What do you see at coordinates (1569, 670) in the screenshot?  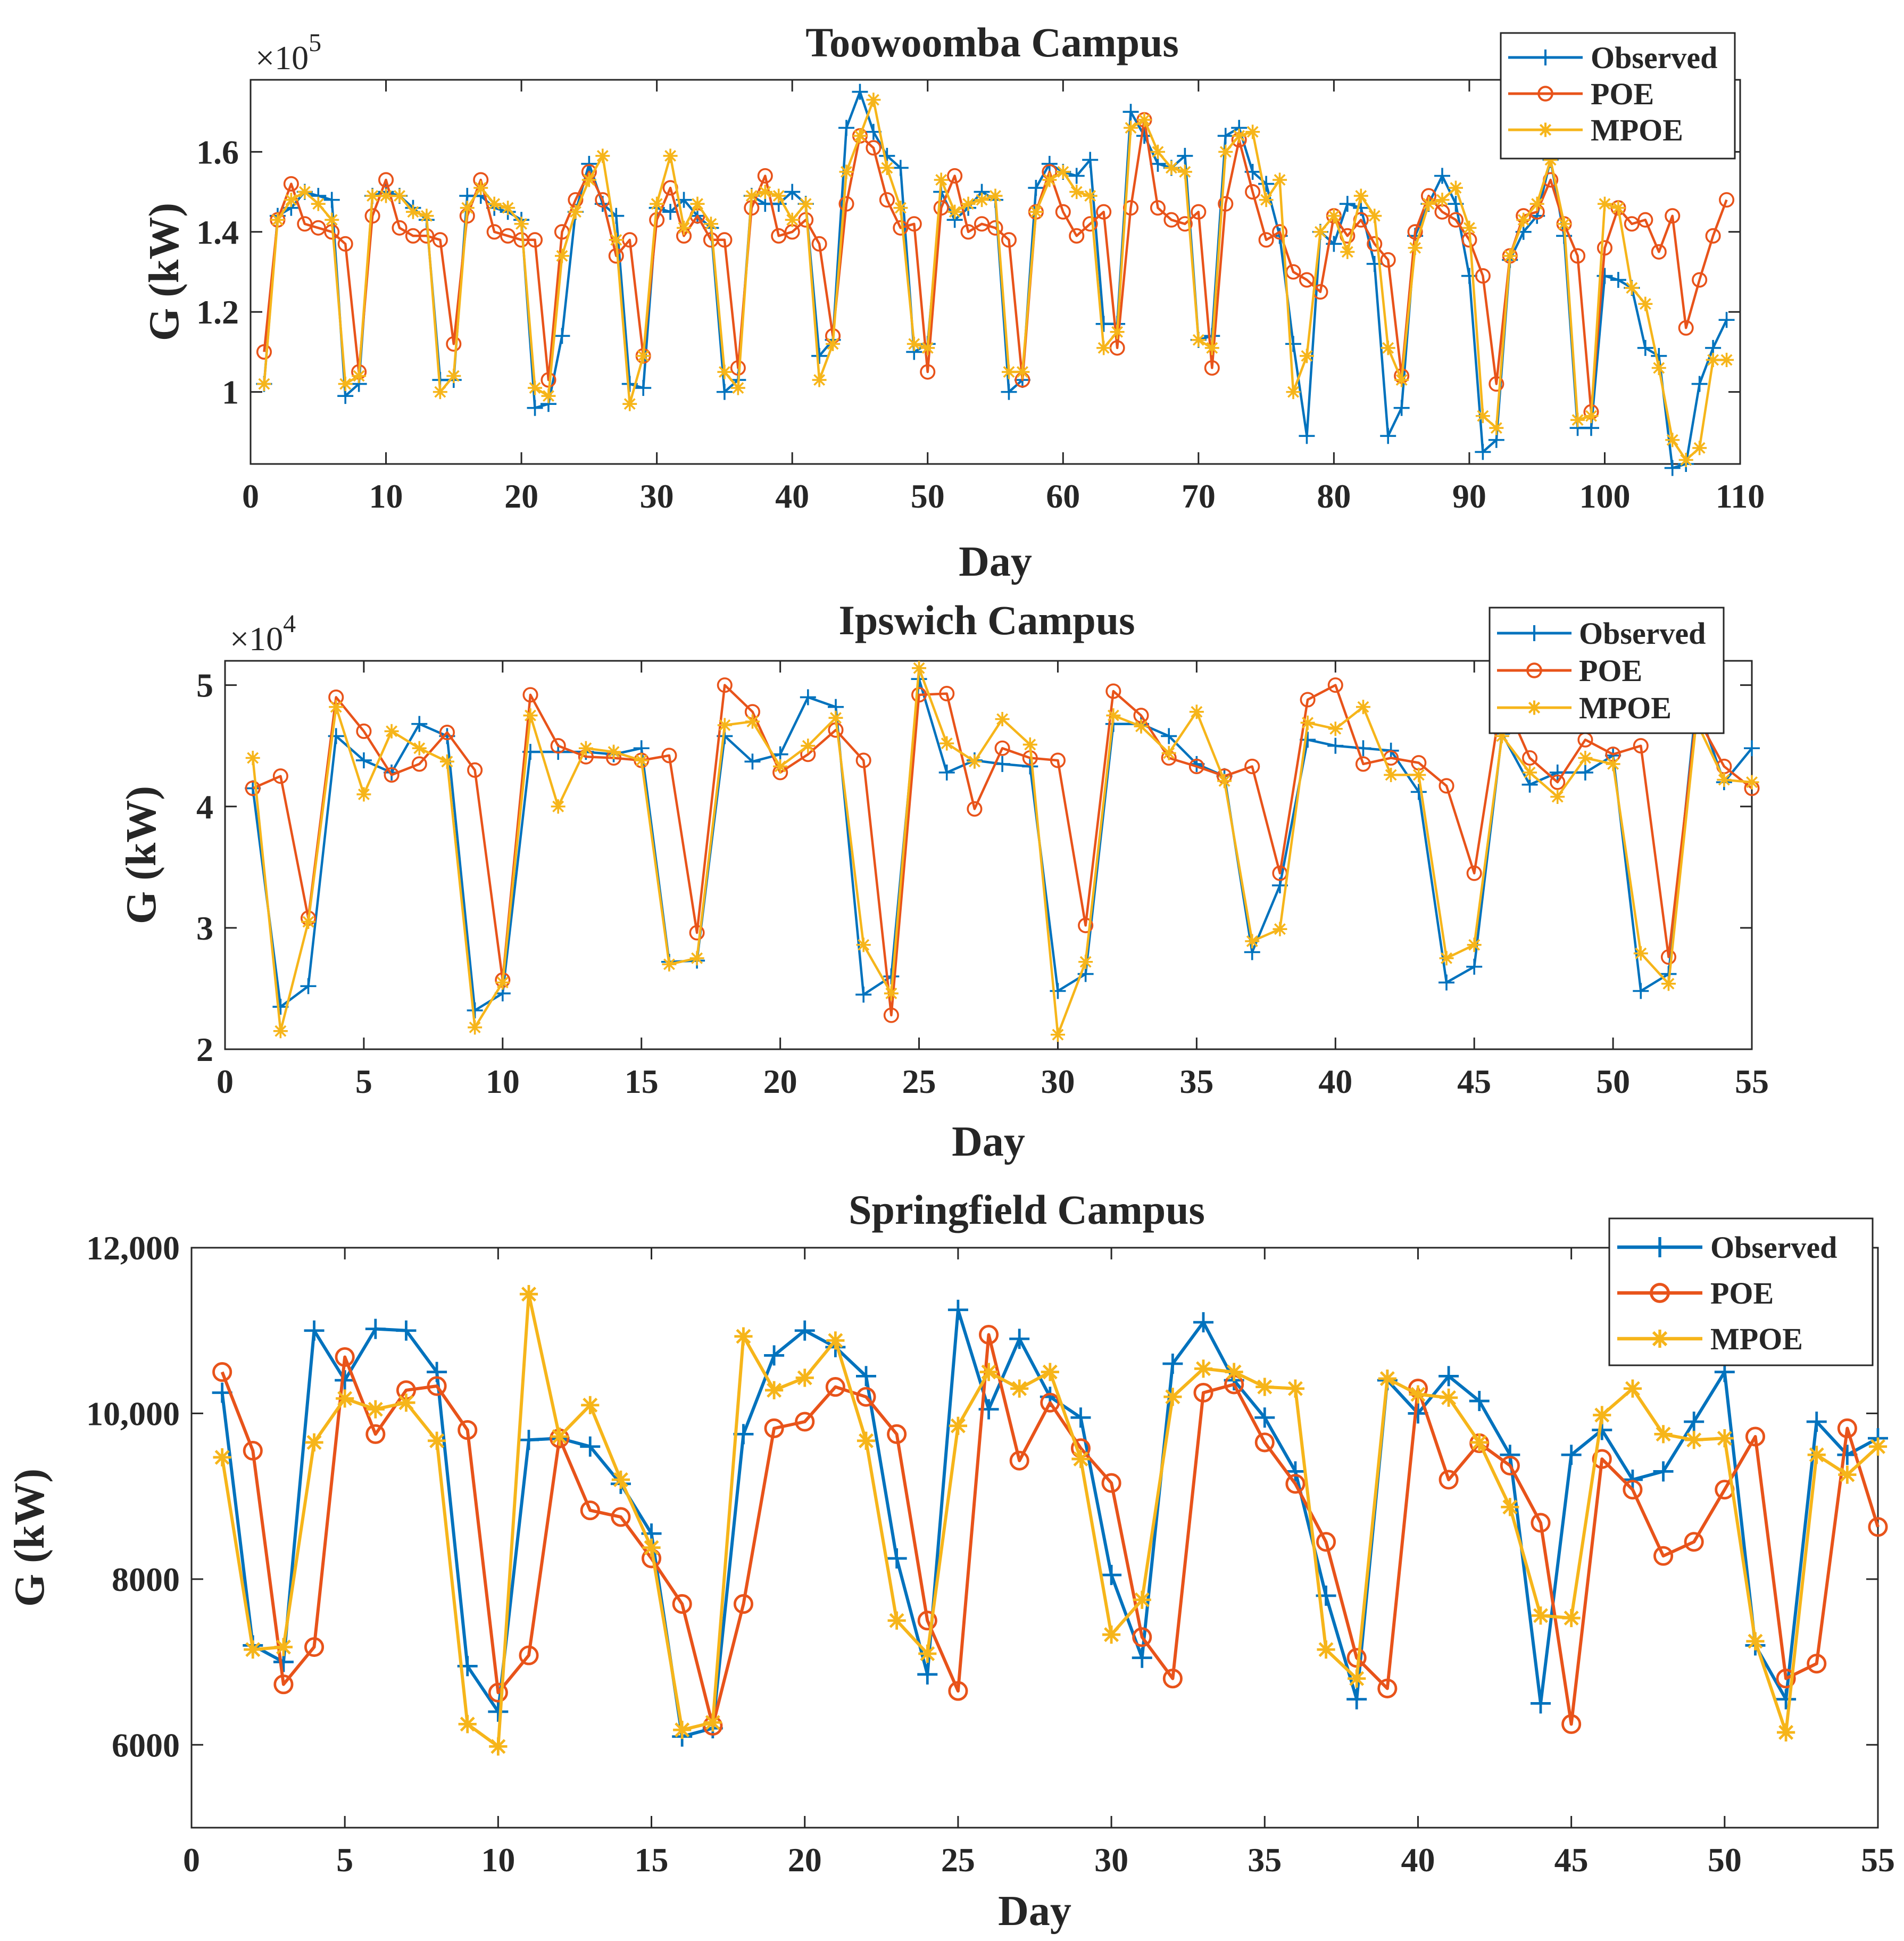 I see `legend-entry-poe: POE` at bounding box center [1569, 670].